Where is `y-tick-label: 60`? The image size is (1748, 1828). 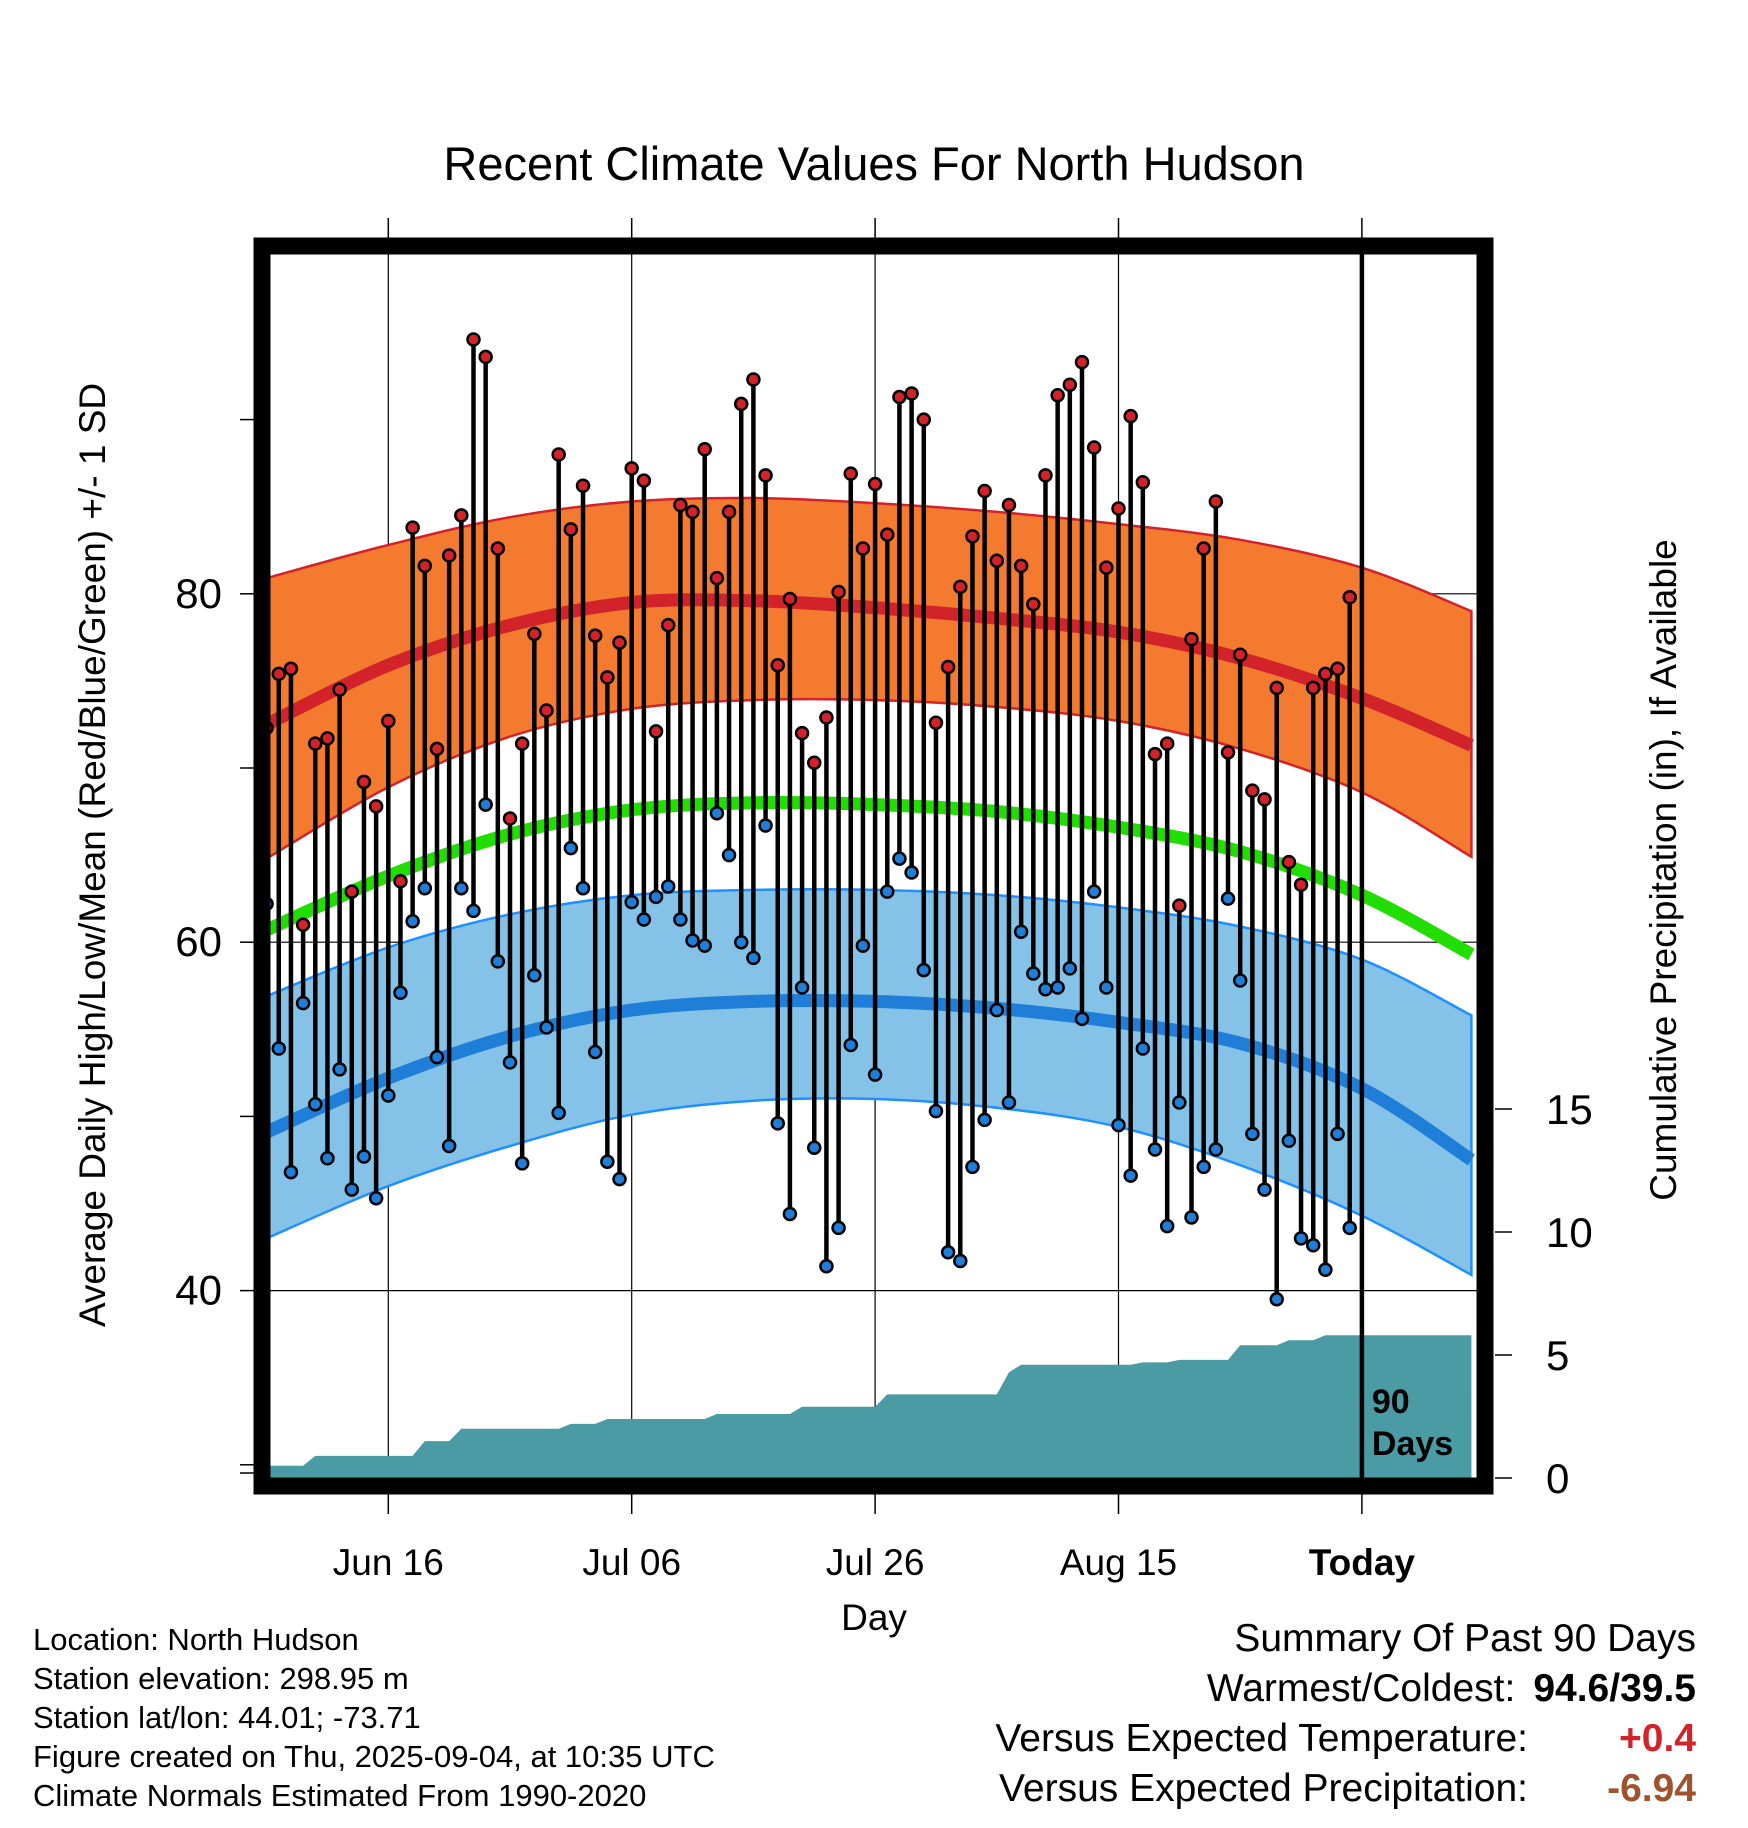
y-tick-label: 60 is located at coordinates (198, 941).